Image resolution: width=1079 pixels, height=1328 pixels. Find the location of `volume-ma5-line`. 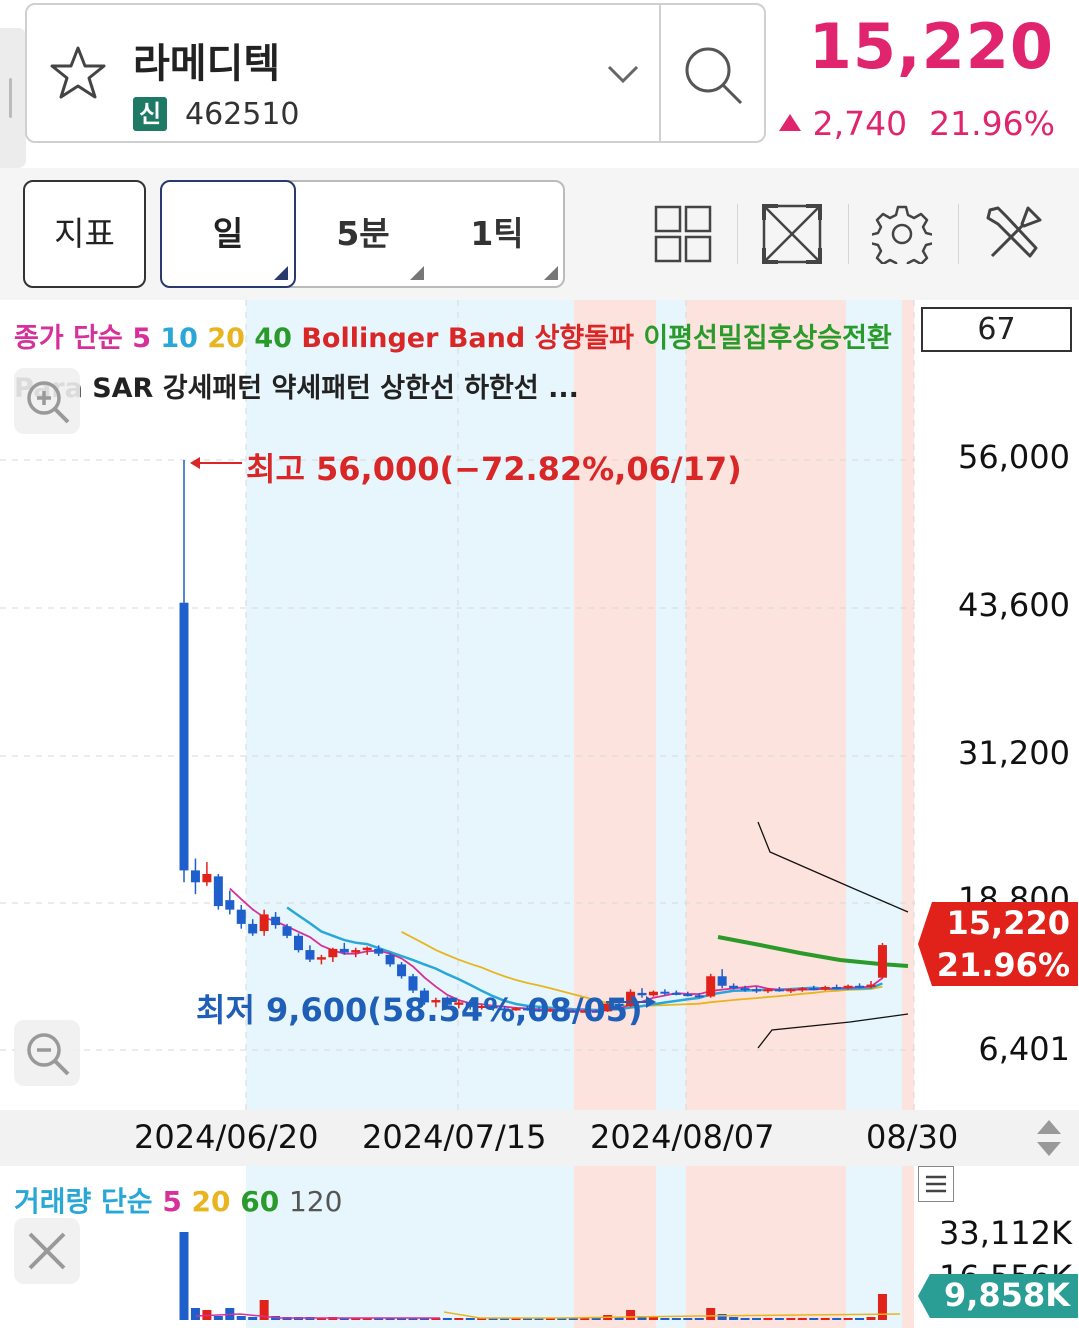

volume-ma5-line is located at coordinates (317, 1316).